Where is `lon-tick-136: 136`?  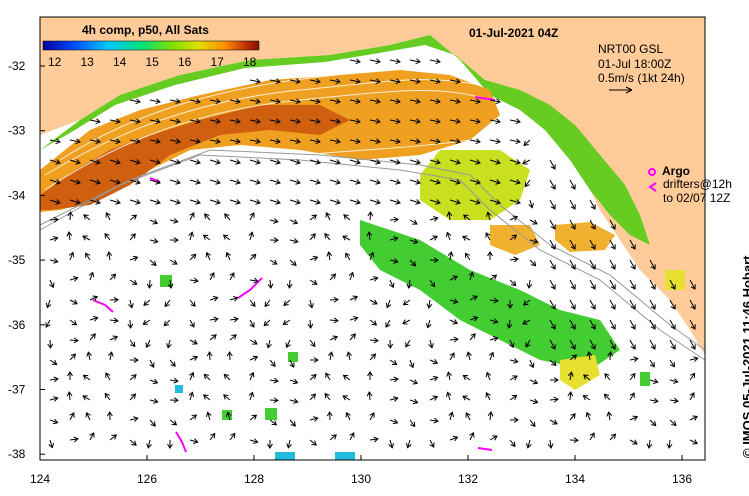
lon-tick-136: 136 is located at coordinates (682, 479).